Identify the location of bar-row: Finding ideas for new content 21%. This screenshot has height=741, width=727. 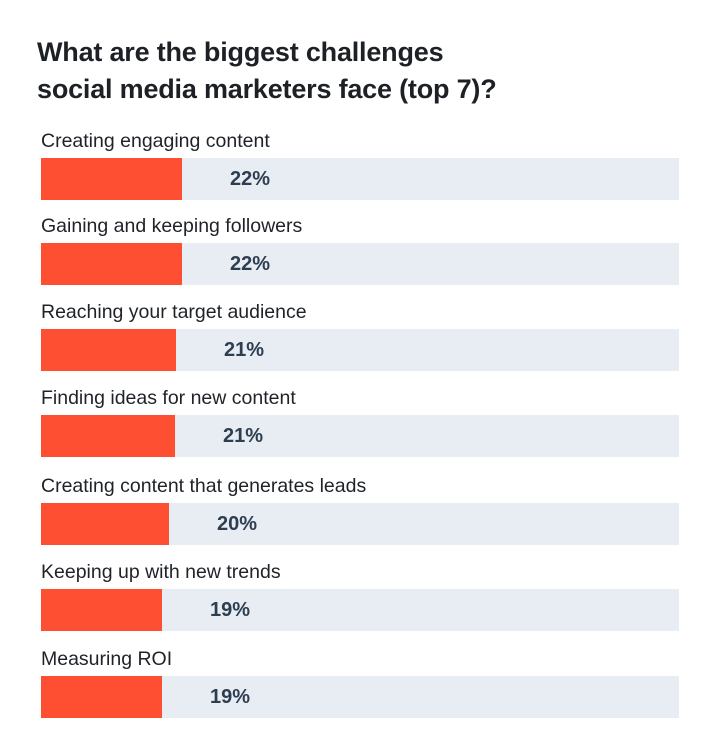
(360, 421).